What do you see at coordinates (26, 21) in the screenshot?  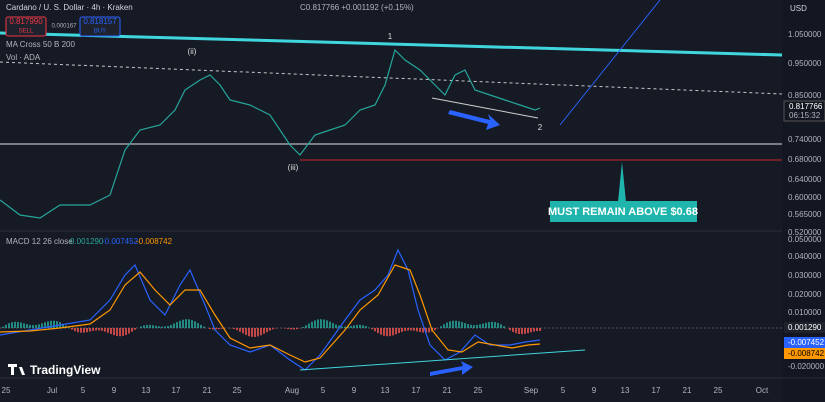 I see `sell-price: 0.817990` at bounding box center [26, 21].